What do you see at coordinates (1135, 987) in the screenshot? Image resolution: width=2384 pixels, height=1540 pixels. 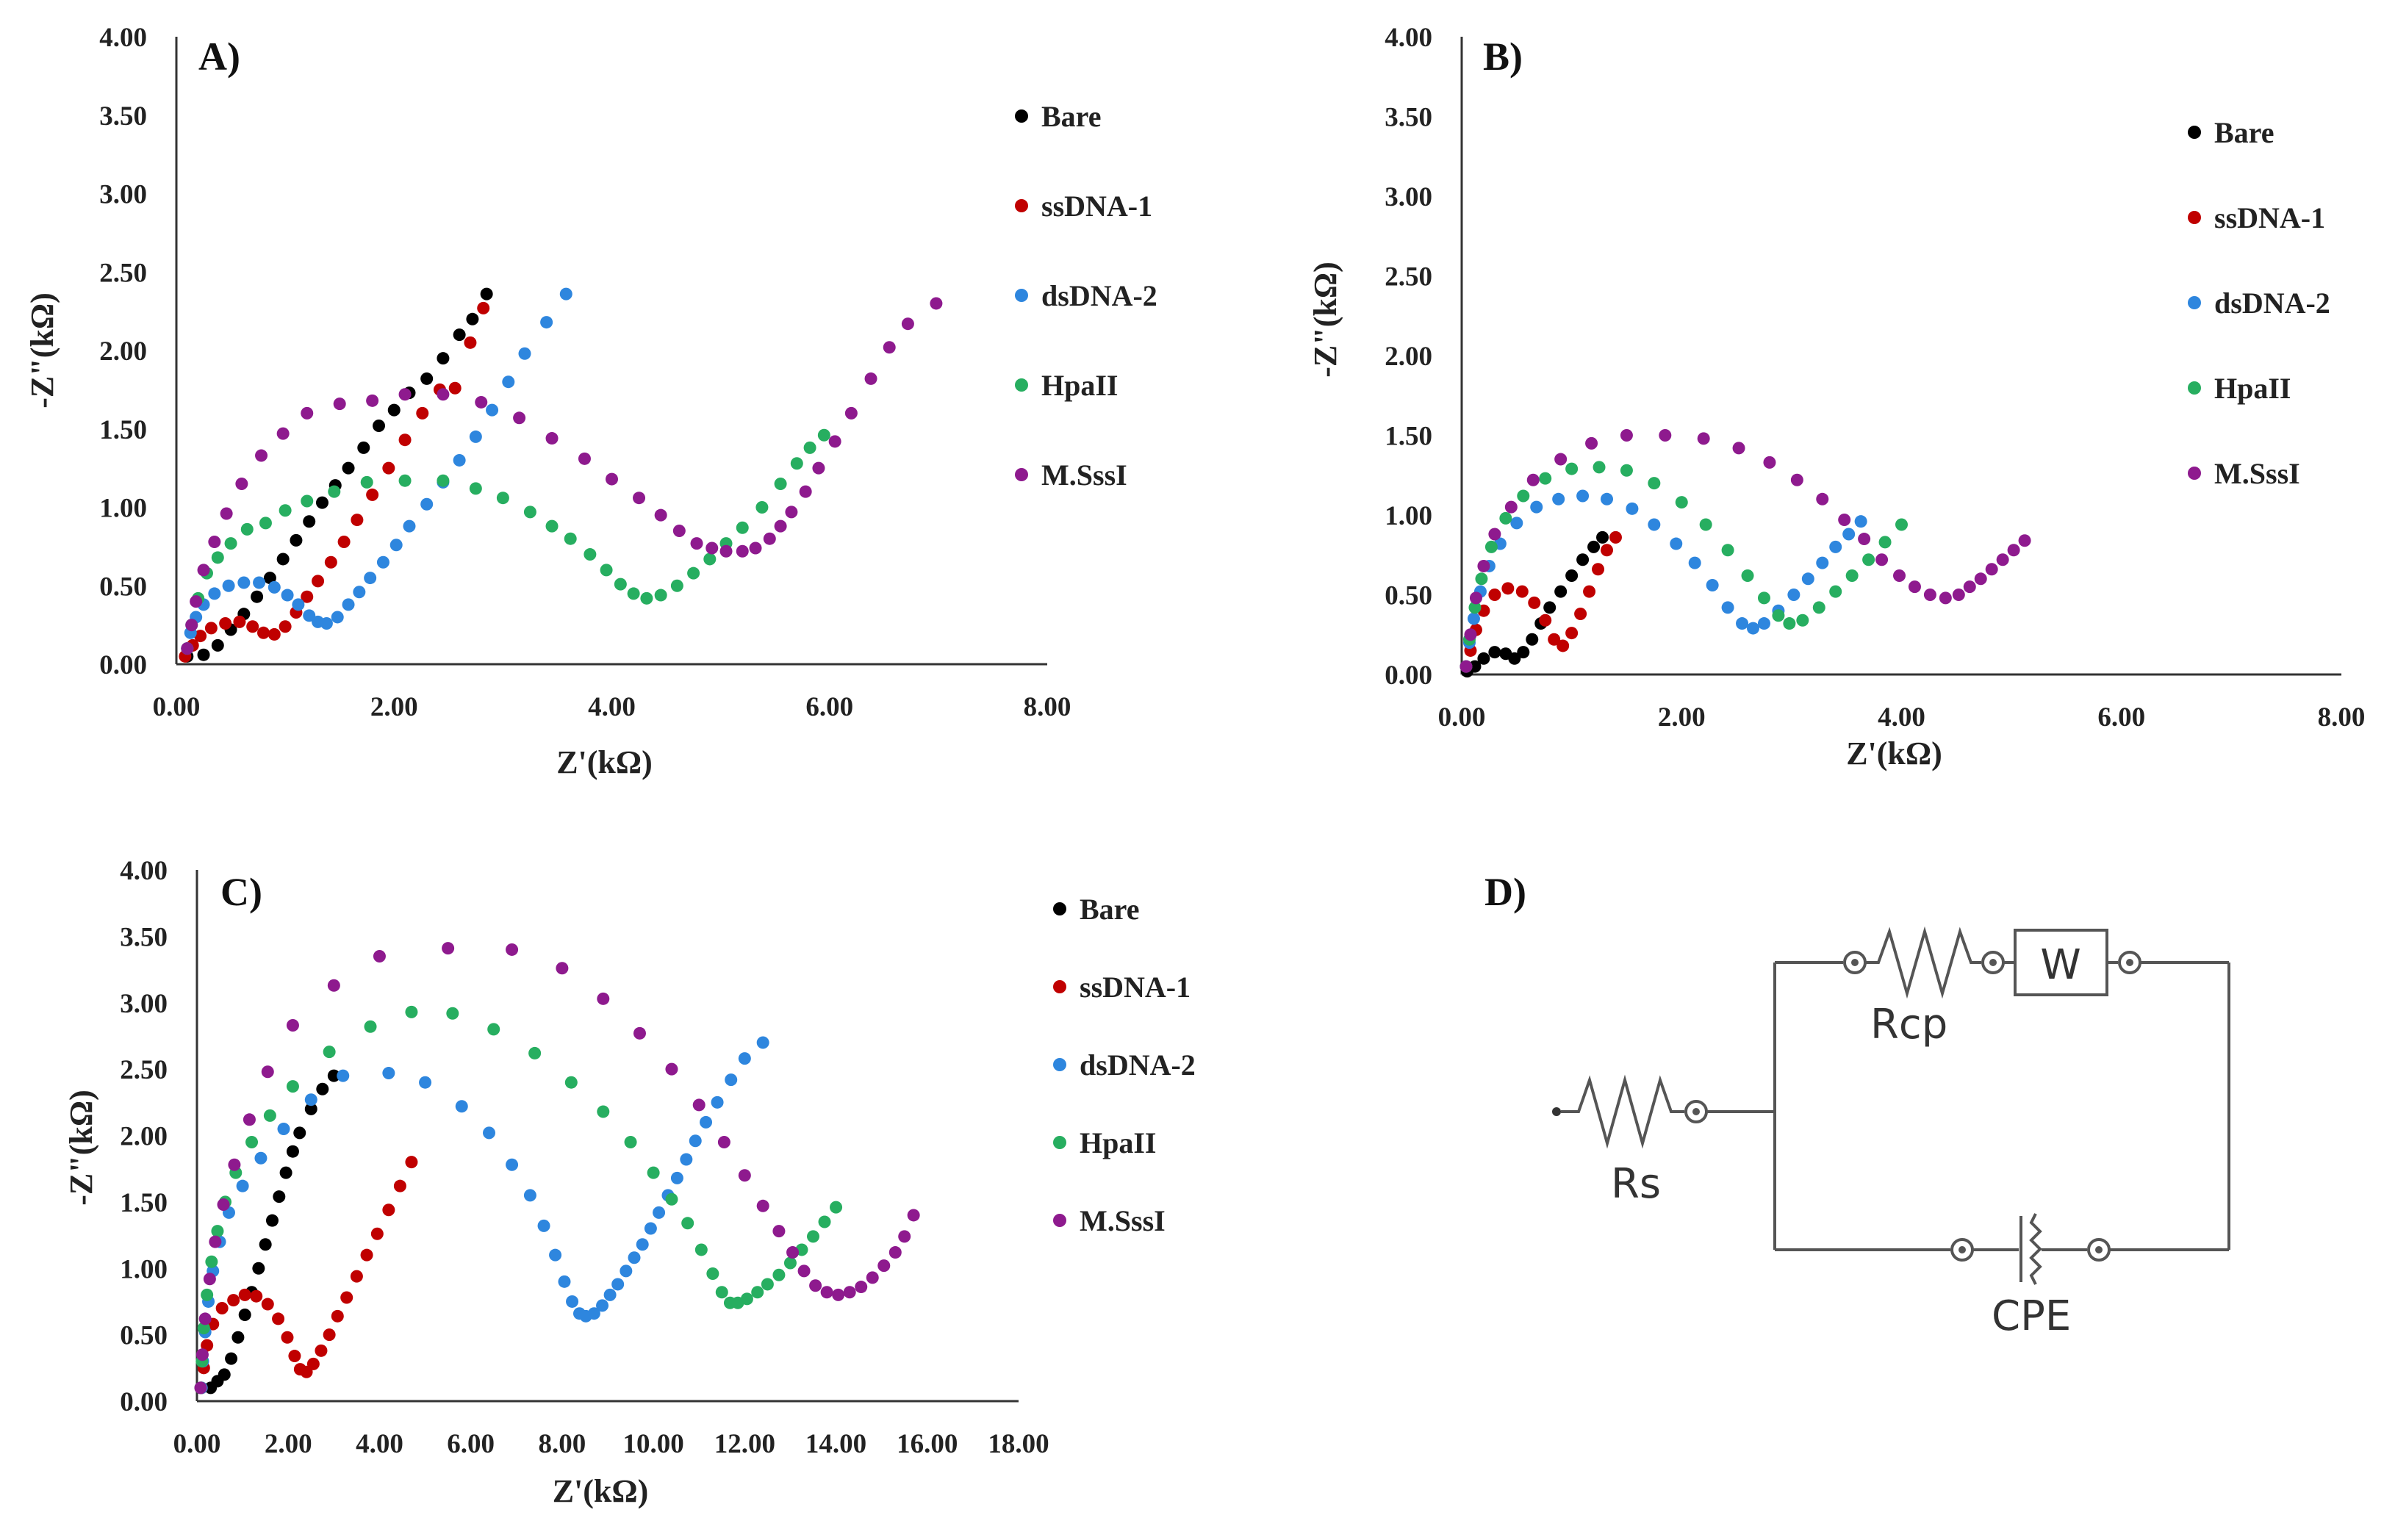 I see `chart-c-legend-label-ssdna-1: ssDNA-1` at bounding box center [1135, 987].